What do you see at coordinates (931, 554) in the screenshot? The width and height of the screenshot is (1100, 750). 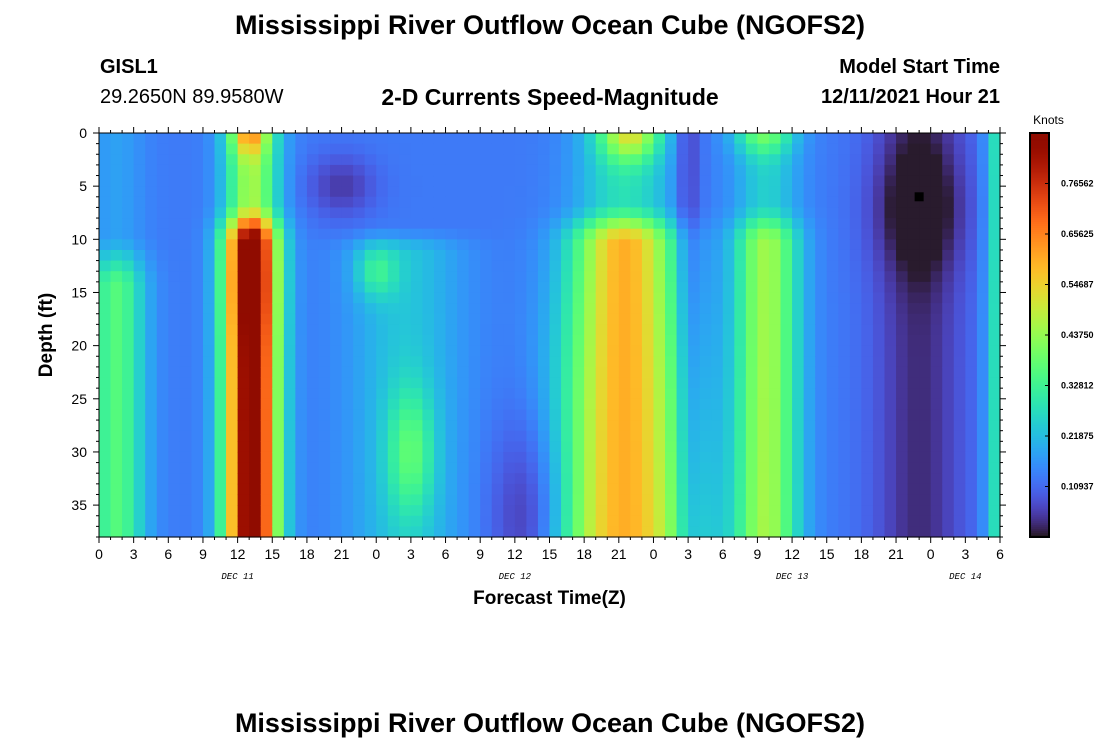 I see `x-tick-label: 0` at bounding box center [931, 554].